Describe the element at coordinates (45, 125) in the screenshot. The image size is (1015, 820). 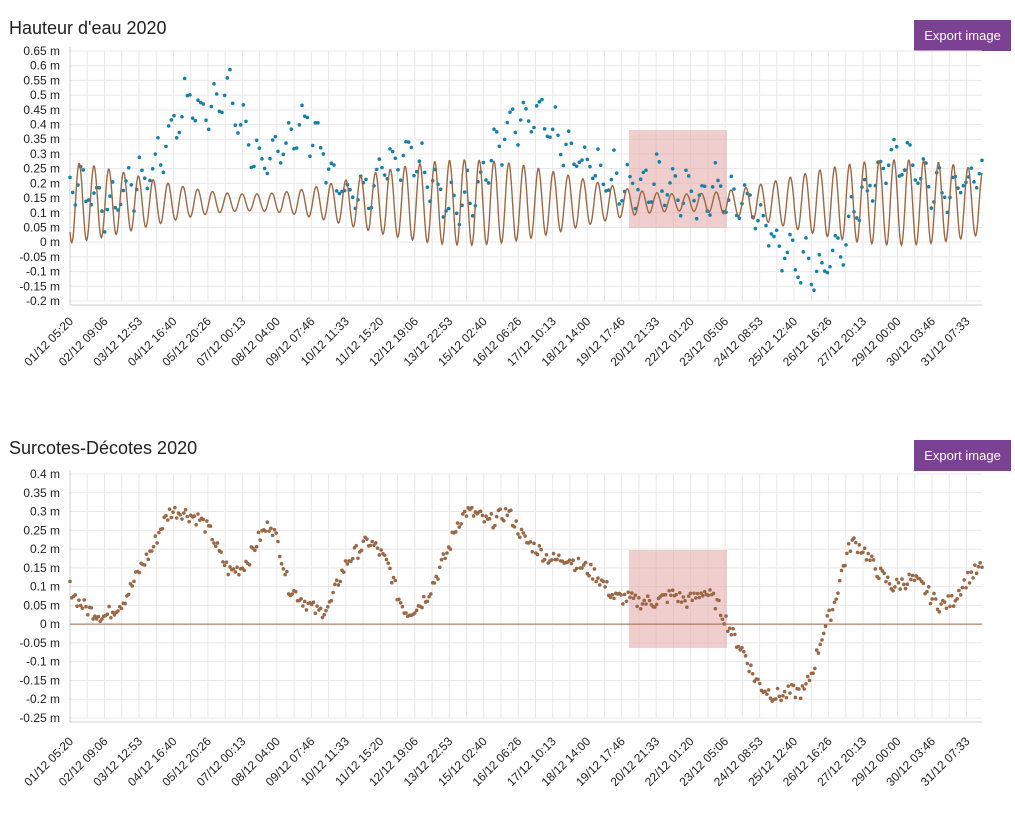
I see `y-tick-label: 0.4 m` at that location.